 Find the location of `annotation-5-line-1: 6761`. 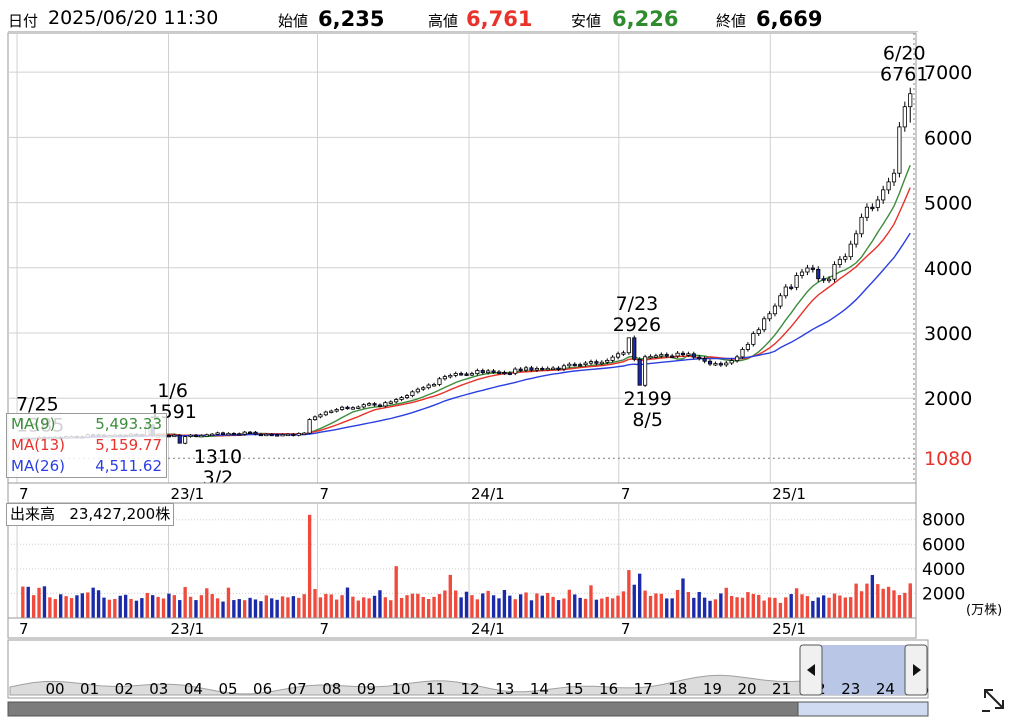

annotation-5-line-1: 6761 is located at coordinates (904, 75).